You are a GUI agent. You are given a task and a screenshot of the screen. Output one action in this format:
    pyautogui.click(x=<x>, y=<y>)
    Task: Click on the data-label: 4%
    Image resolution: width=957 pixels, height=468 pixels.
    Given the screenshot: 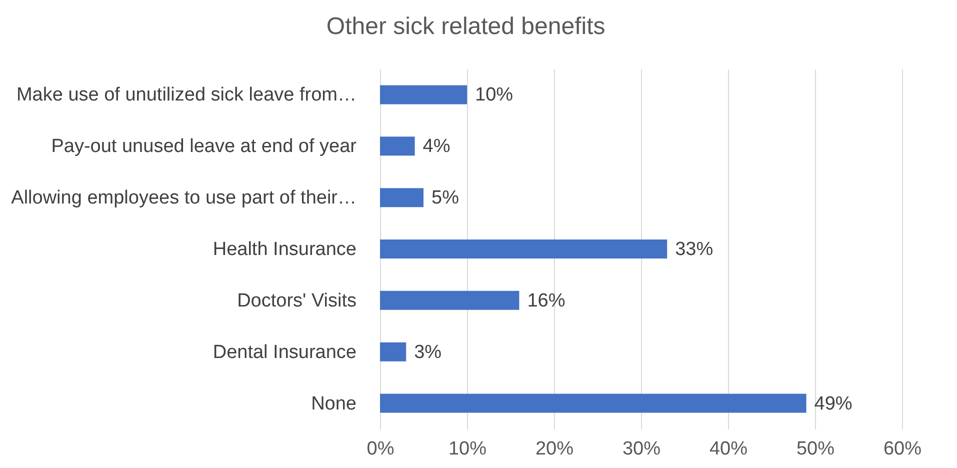 What is the action you would take?
    pyautogui.click(x=436, y=147)
    